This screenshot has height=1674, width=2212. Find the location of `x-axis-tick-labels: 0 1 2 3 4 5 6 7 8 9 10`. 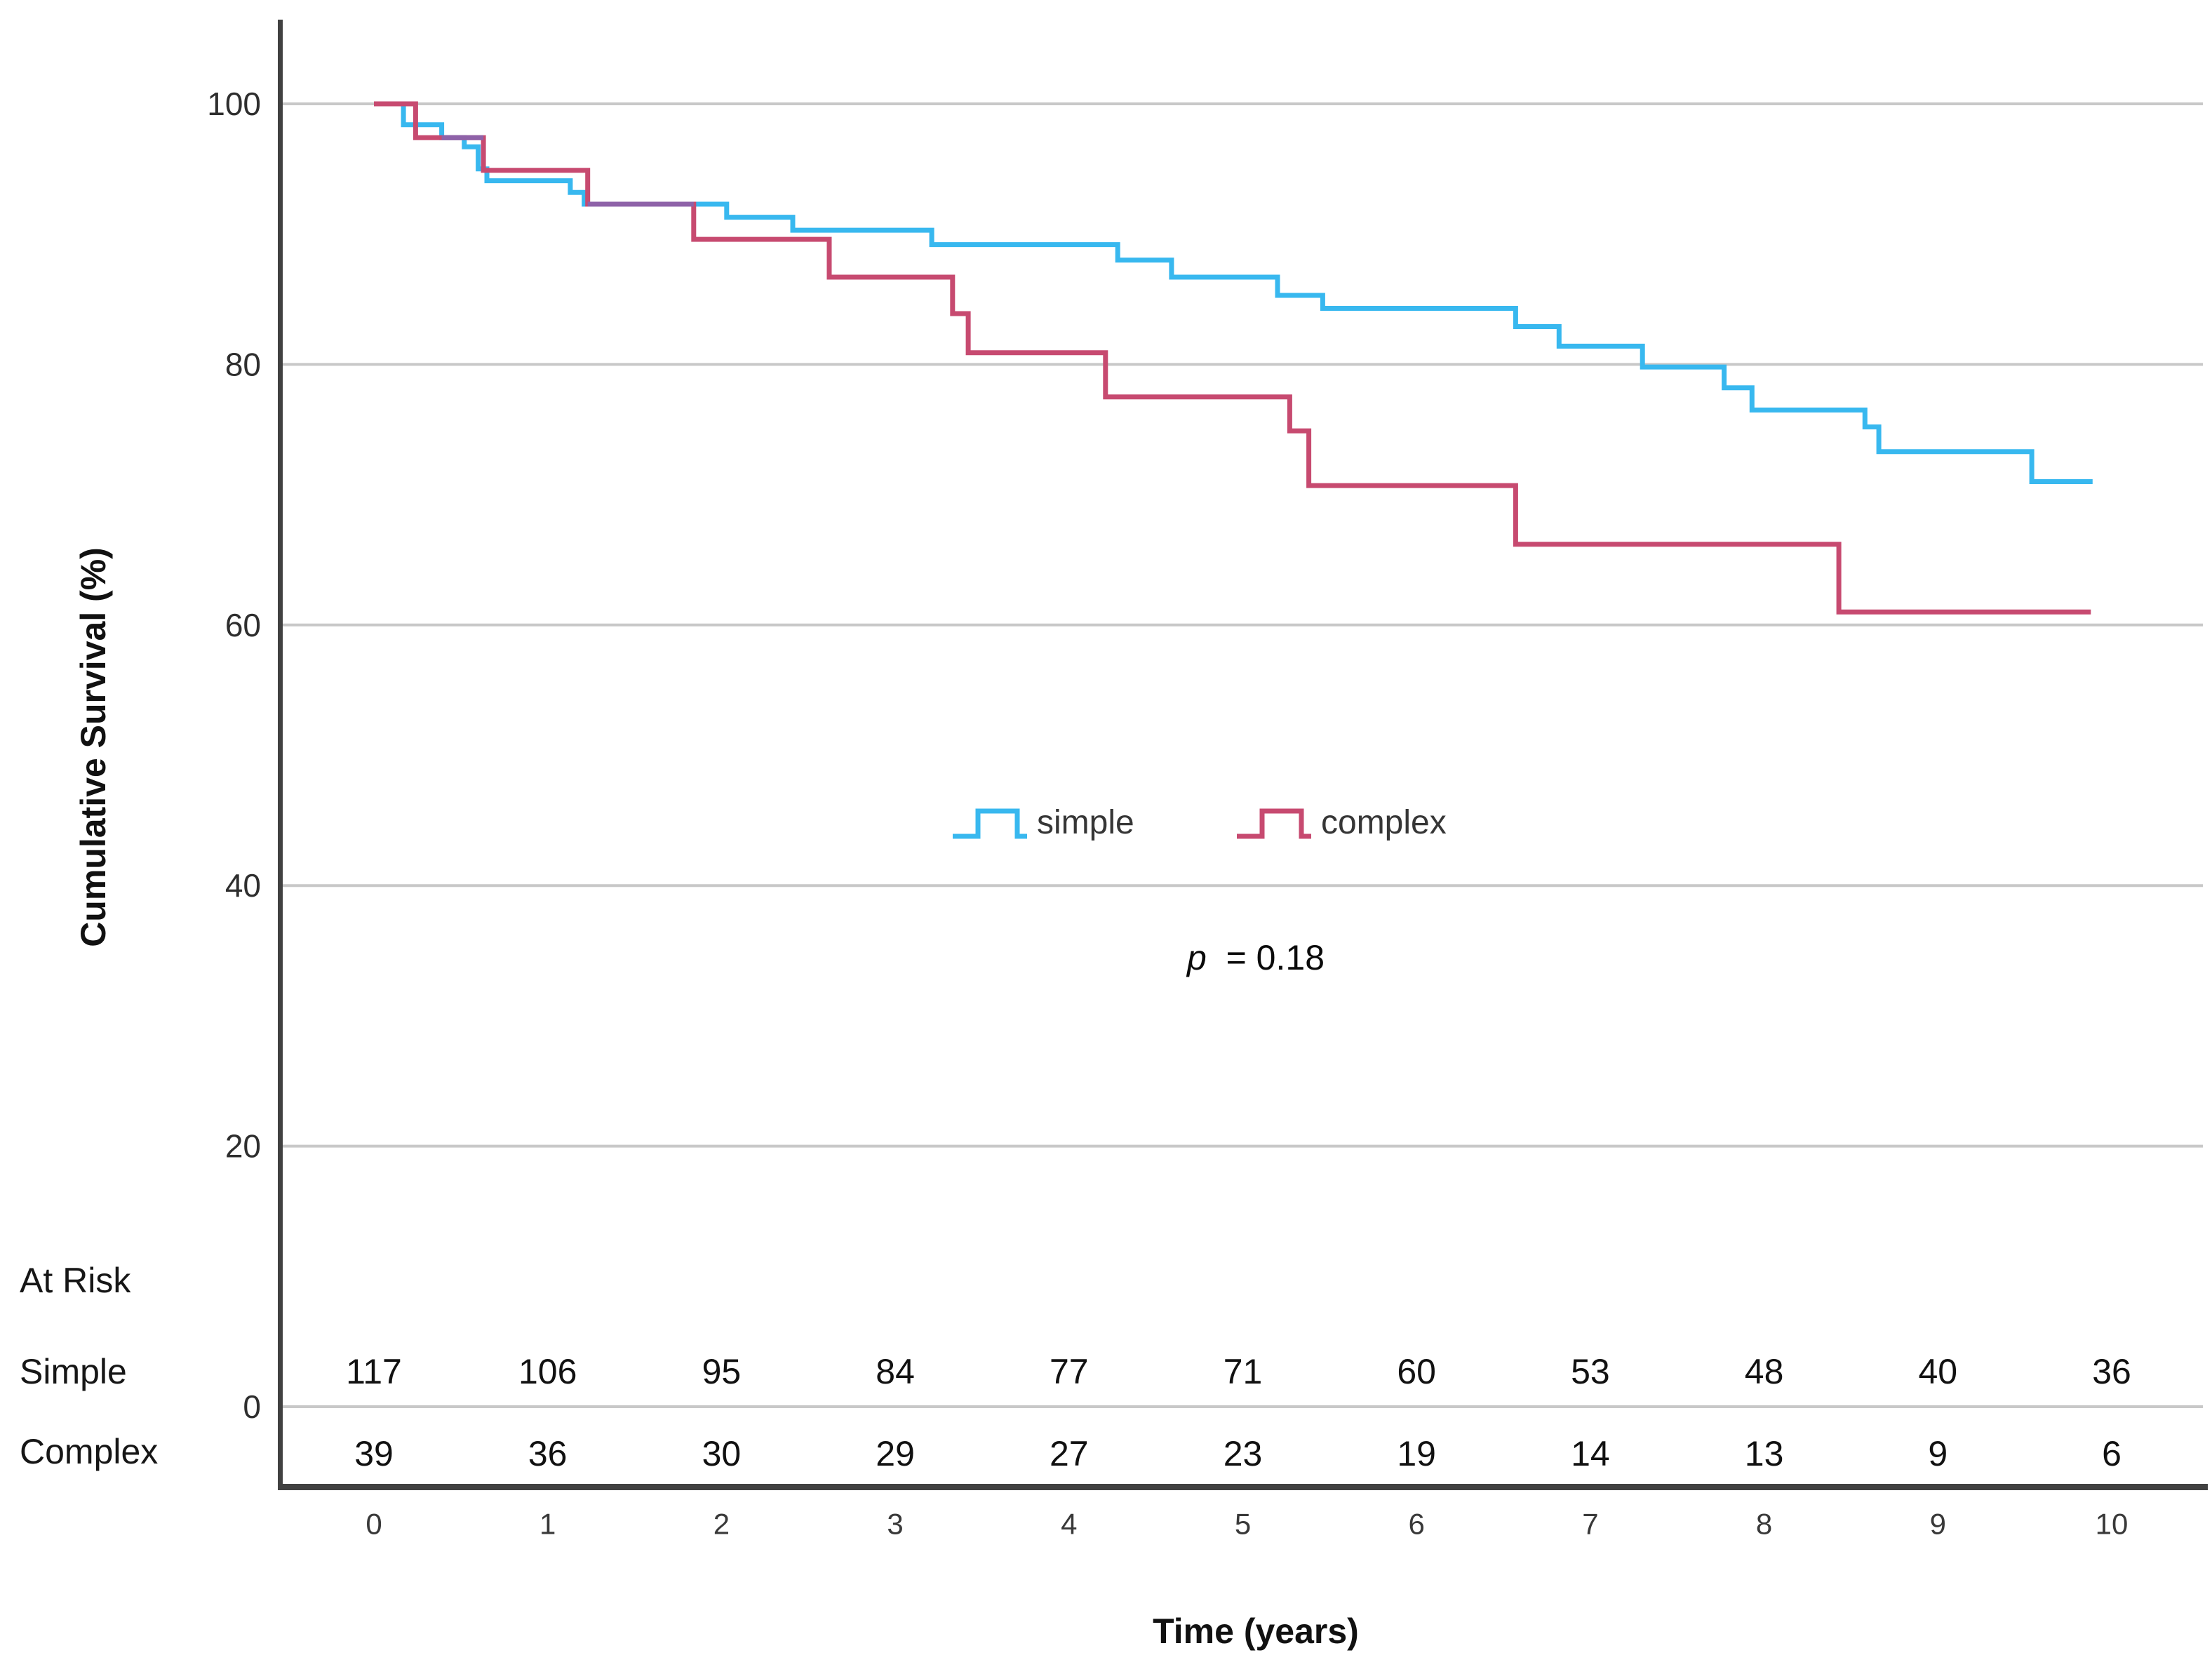

x-axis-tick-labels: 0 1 2 3 4 5 6 7 8 9 10 is located at coordinates (1247, 1524).